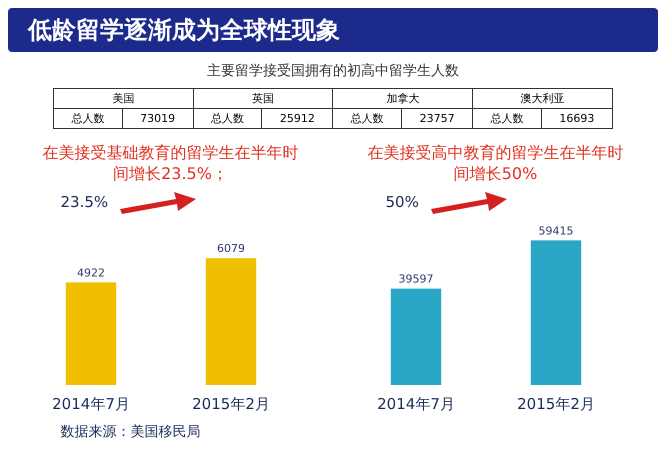  I want to click on text: 主要留学接受国拥有的初高中留学生人数, so click(333, 71).